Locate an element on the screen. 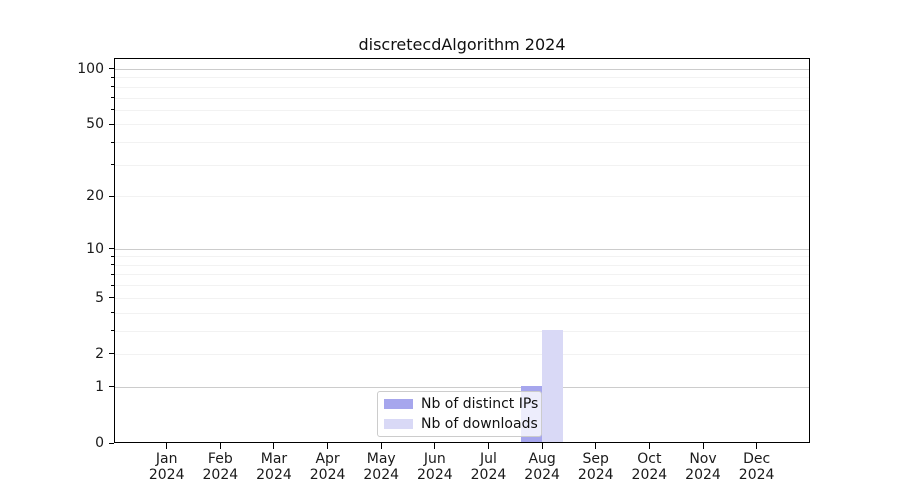 This screenshot has width=900, height=500. legend-item: Nb of downloads is located at coordinates (462, 424).